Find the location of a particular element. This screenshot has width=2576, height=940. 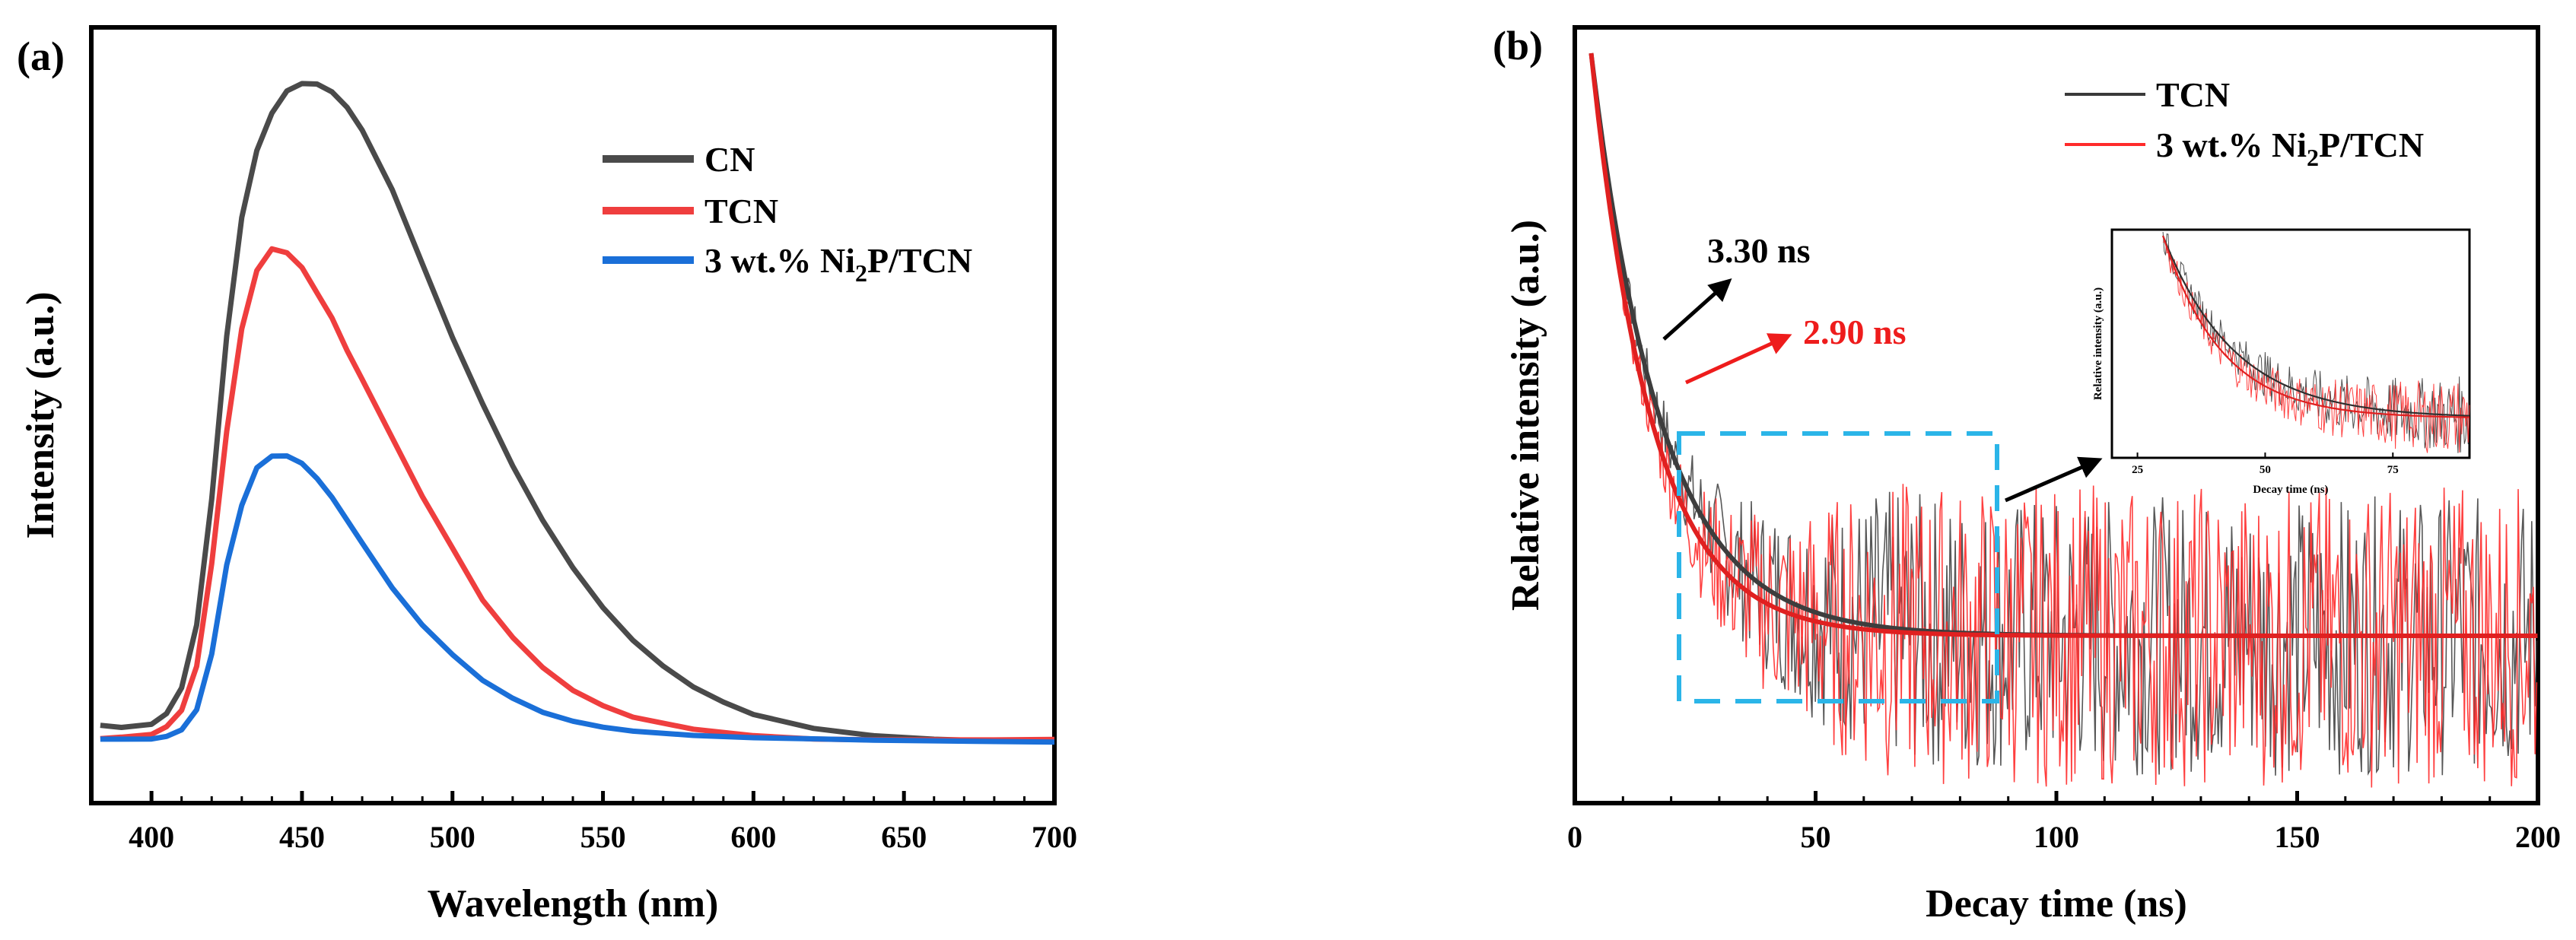

panel-a-x-tick-label: 500 is located at coordinates (453, 837).